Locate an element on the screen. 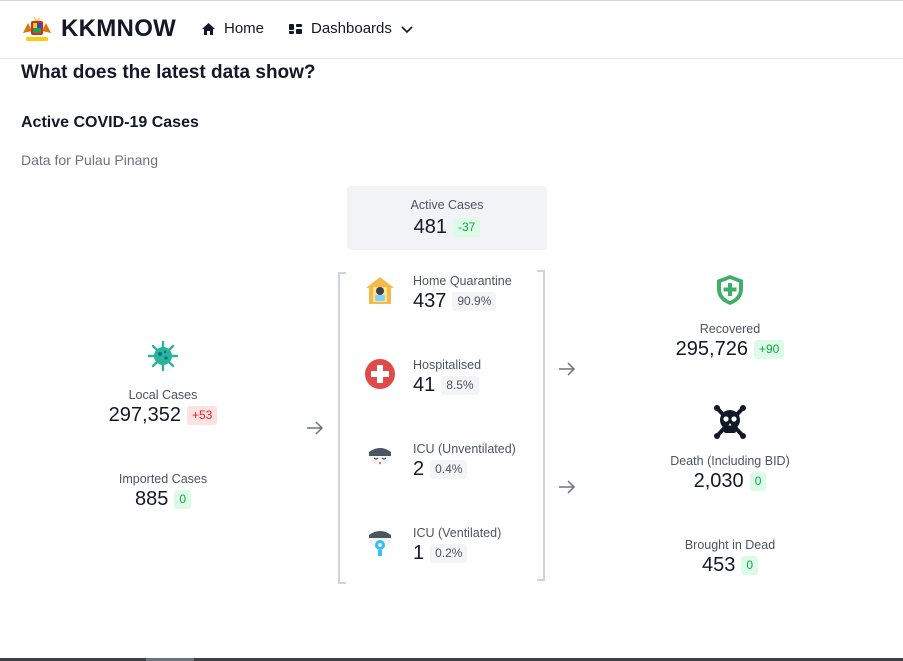 Image resolution: width=903 pixels, height=661 pixels. chevron-down-icon is located at coordinates (407, 29).